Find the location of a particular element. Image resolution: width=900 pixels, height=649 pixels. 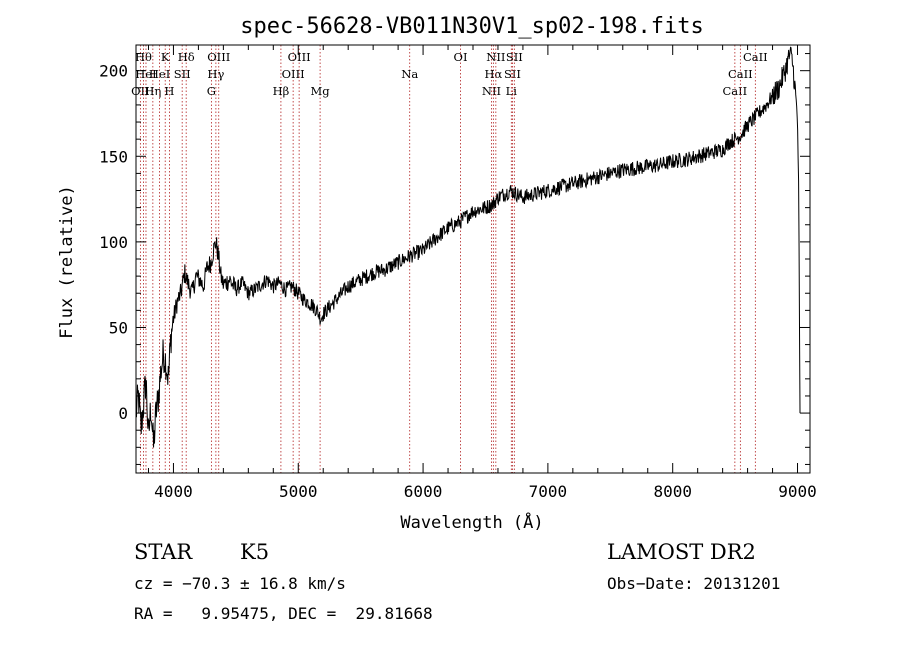

object-class: STAR is located at coordinates (163, 552).